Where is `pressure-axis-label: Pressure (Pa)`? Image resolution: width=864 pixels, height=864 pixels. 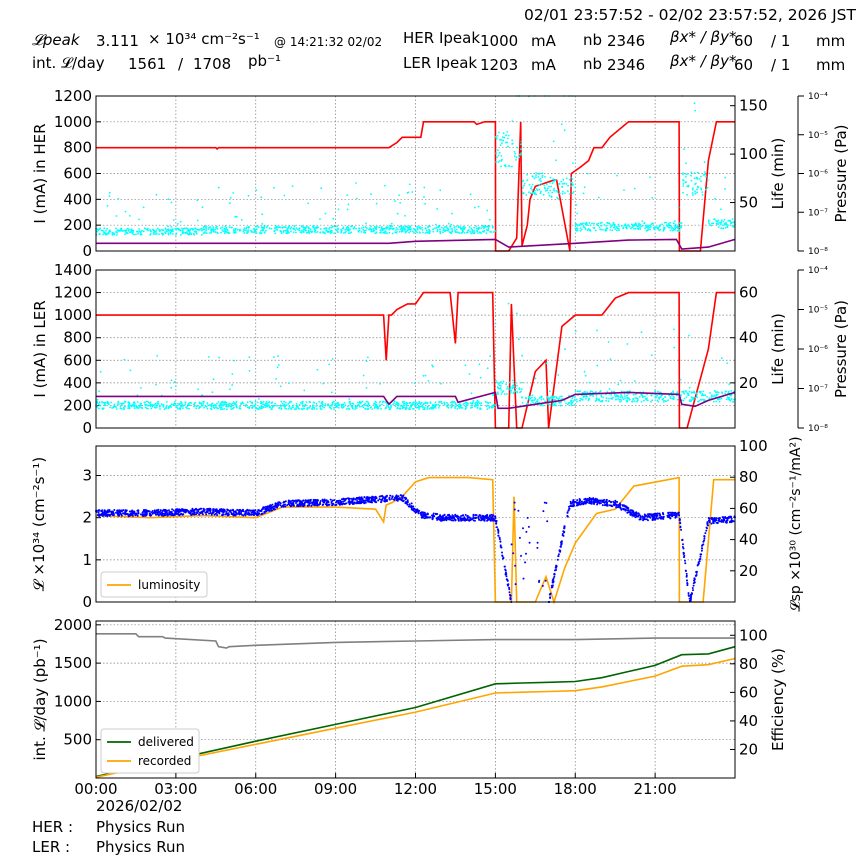 pressure-axis-label: Pressure (Pa) is located at coordinates (841, 349).